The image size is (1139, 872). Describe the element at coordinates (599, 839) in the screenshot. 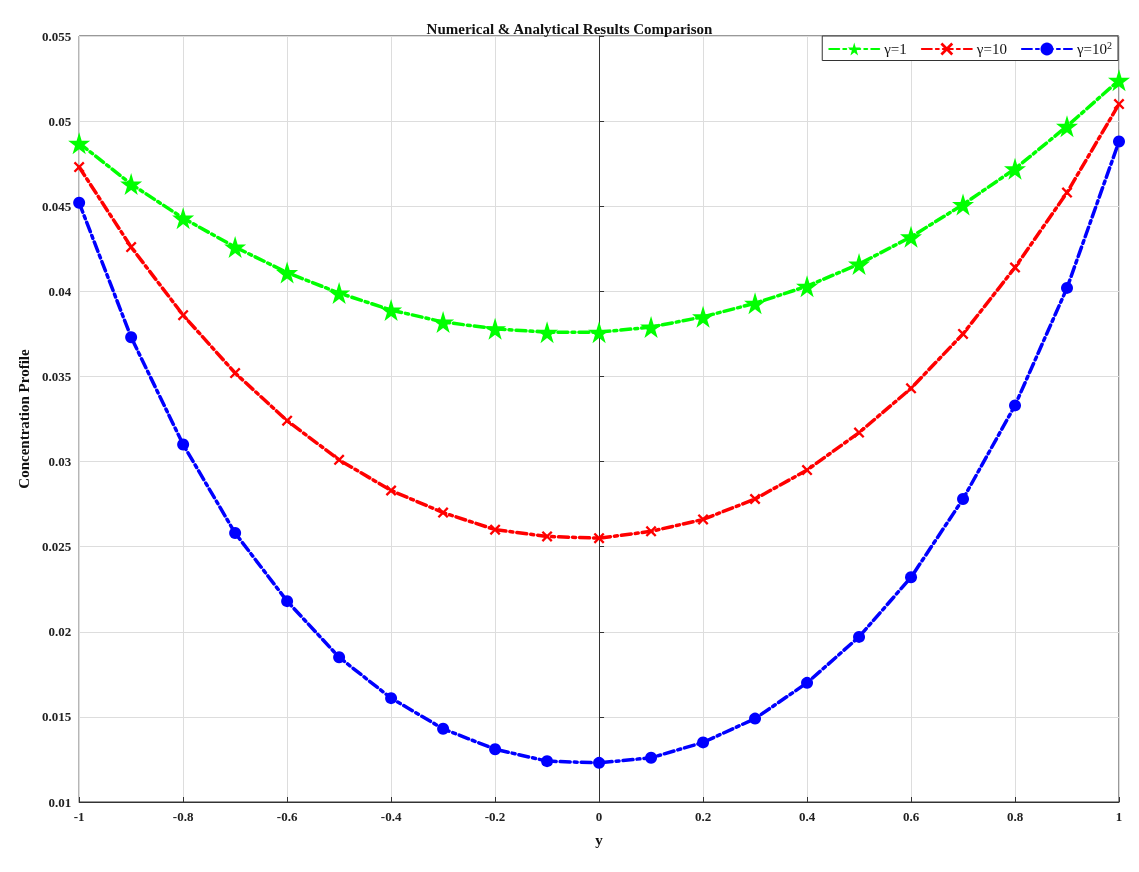

I see `x-axis-title: y` at that location.